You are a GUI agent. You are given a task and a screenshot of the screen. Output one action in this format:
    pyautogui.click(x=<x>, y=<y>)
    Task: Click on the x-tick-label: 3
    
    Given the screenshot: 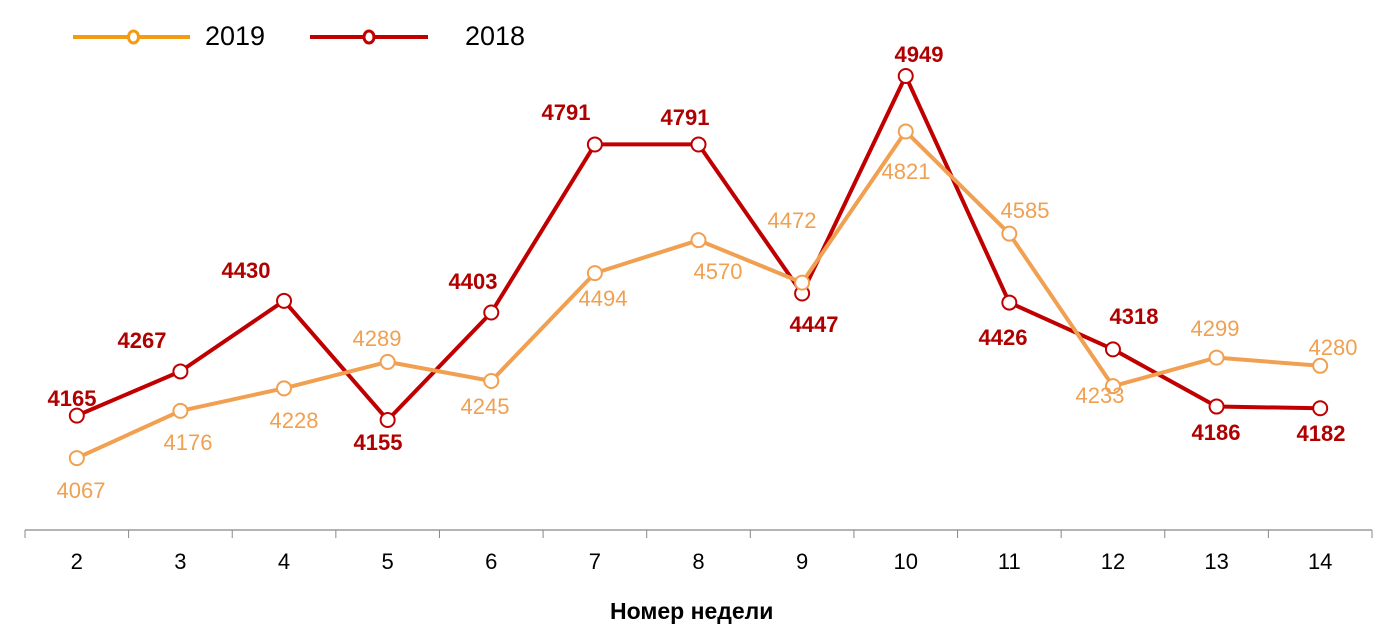 What is the action you would take?
    pyautogui.click(x=180, y=561)
    